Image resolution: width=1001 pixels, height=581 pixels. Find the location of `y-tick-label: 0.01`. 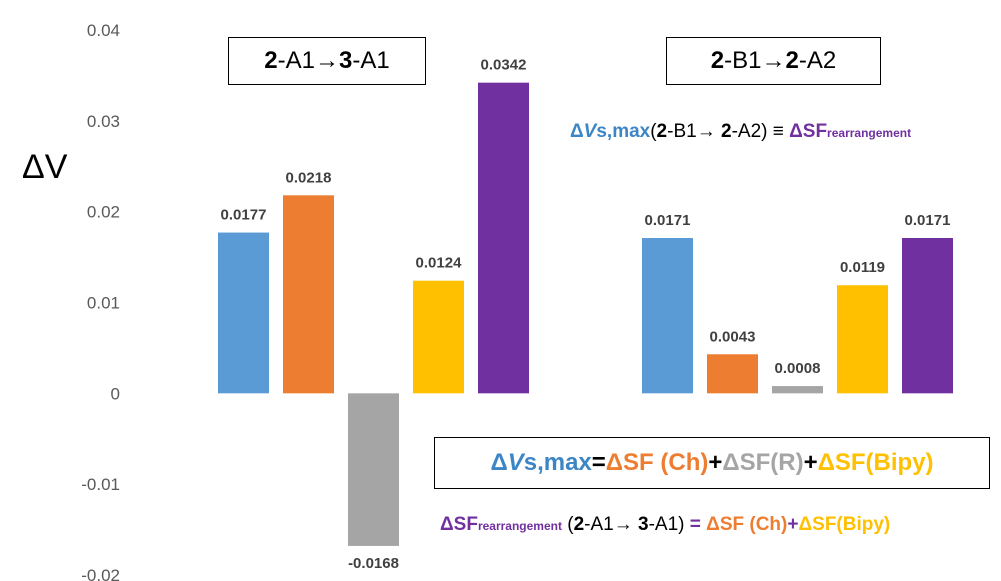

y-tick-label: 0.01 is located at coordinates (103, 303).